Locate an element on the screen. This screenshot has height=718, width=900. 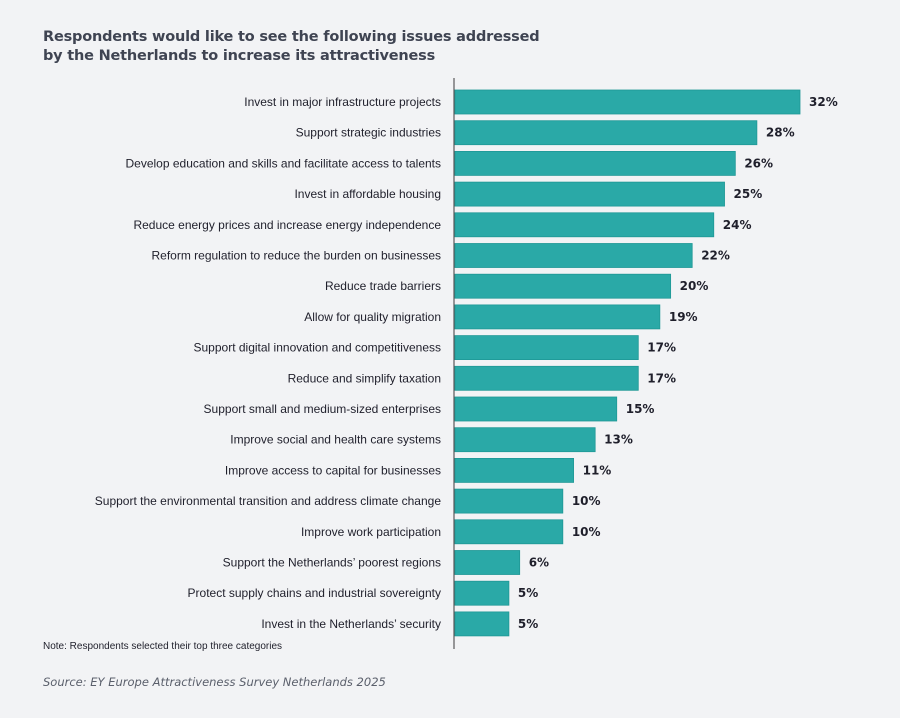
value-label: 22% is located at coordinates (715, 256).